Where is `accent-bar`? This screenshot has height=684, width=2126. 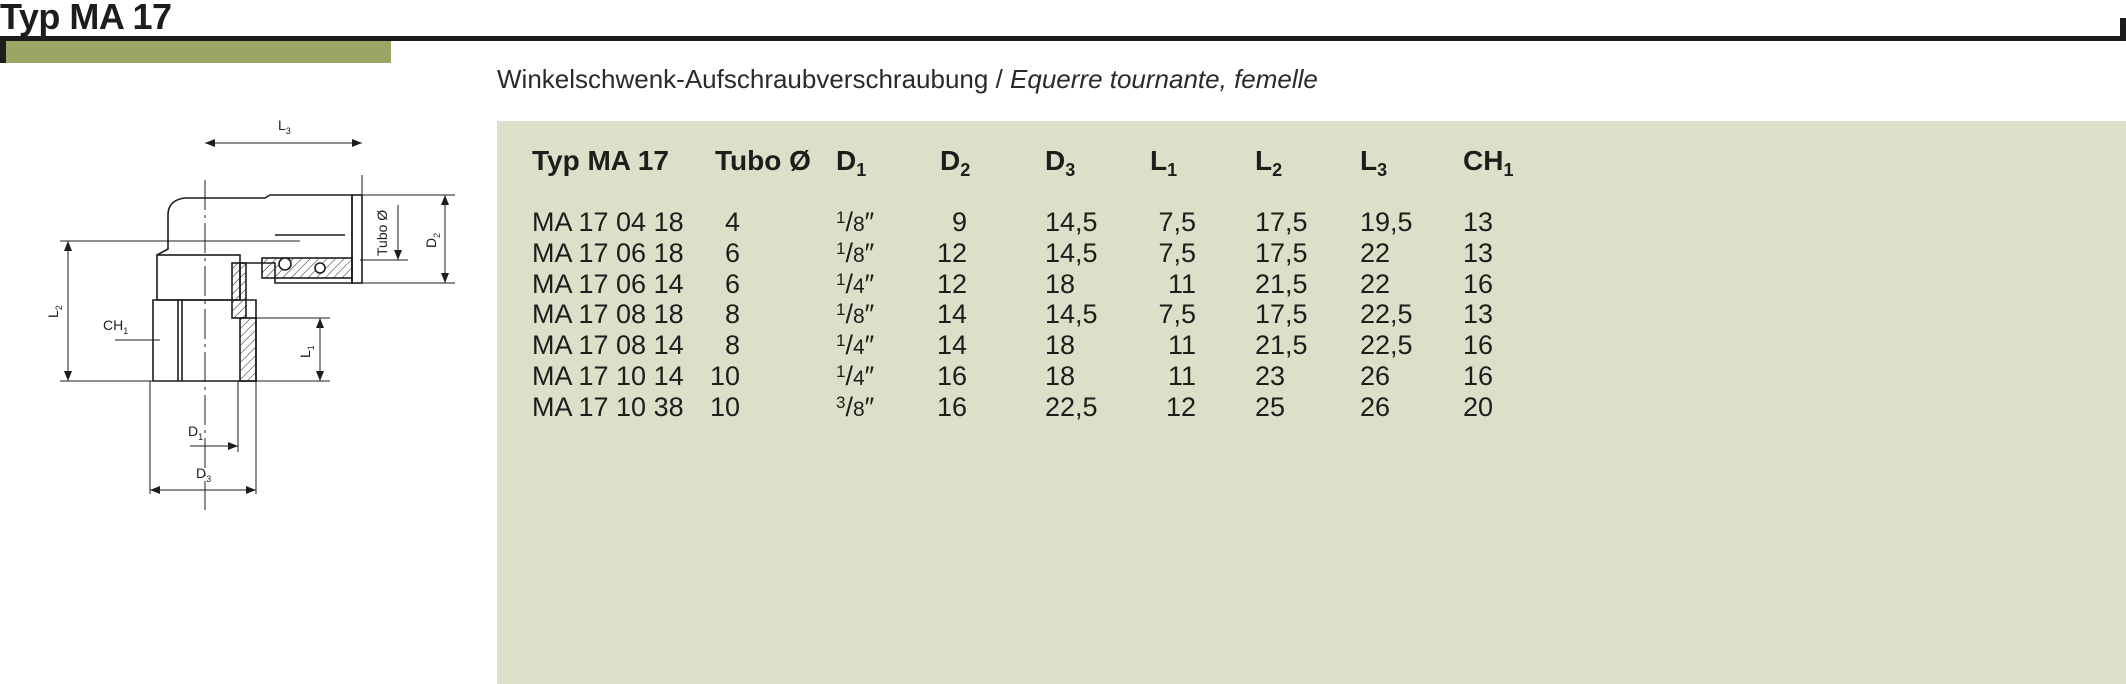 accent-bar is located at coordinates (198, 52).